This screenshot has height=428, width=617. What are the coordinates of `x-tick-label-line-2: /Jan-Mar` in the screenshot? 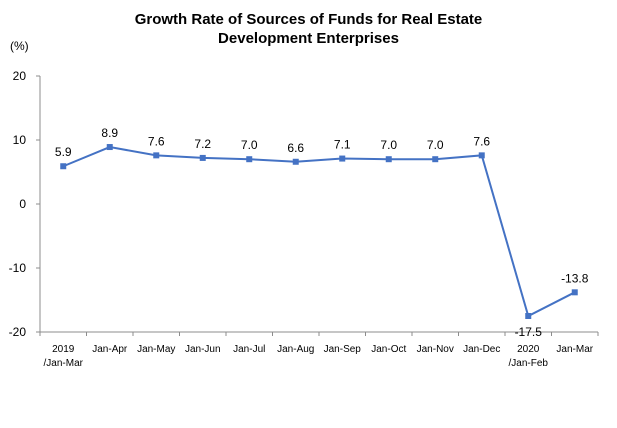 It's located at (64, 363).